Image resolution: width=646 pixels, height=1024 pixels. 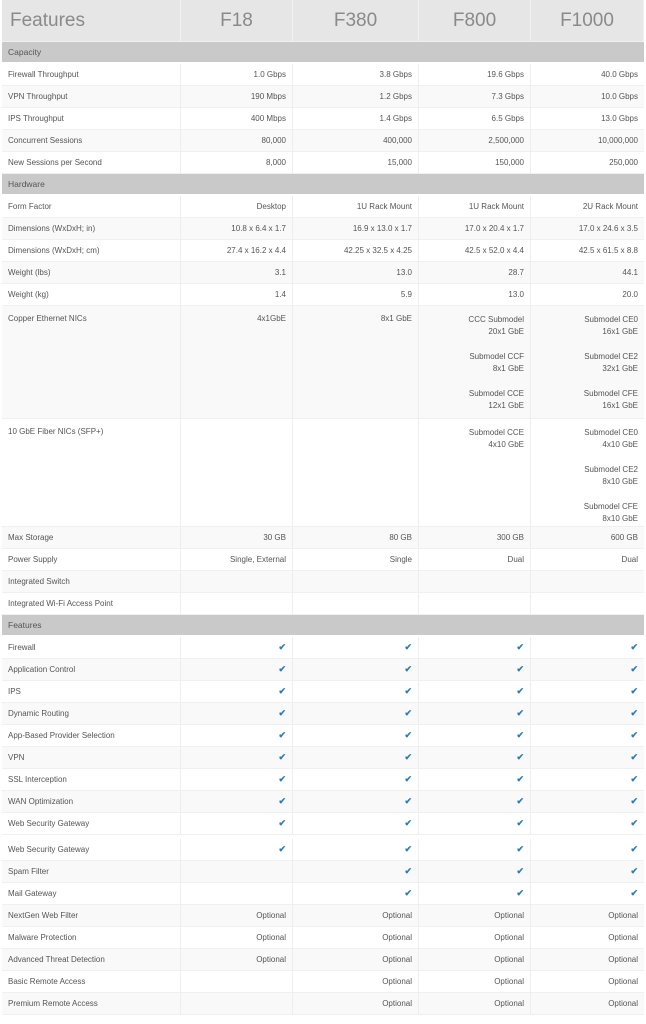 I want to click on value-cell: 1.2 Gbps, so click(x=356, y=96).